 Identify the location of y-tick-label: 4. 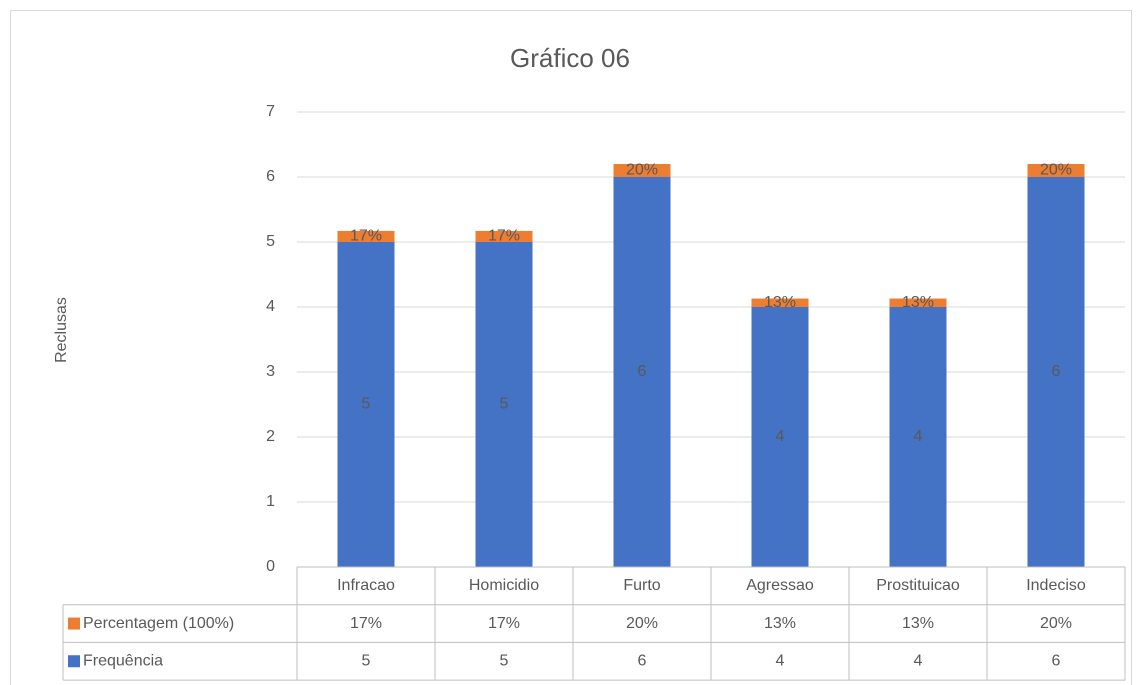
(270, 306).